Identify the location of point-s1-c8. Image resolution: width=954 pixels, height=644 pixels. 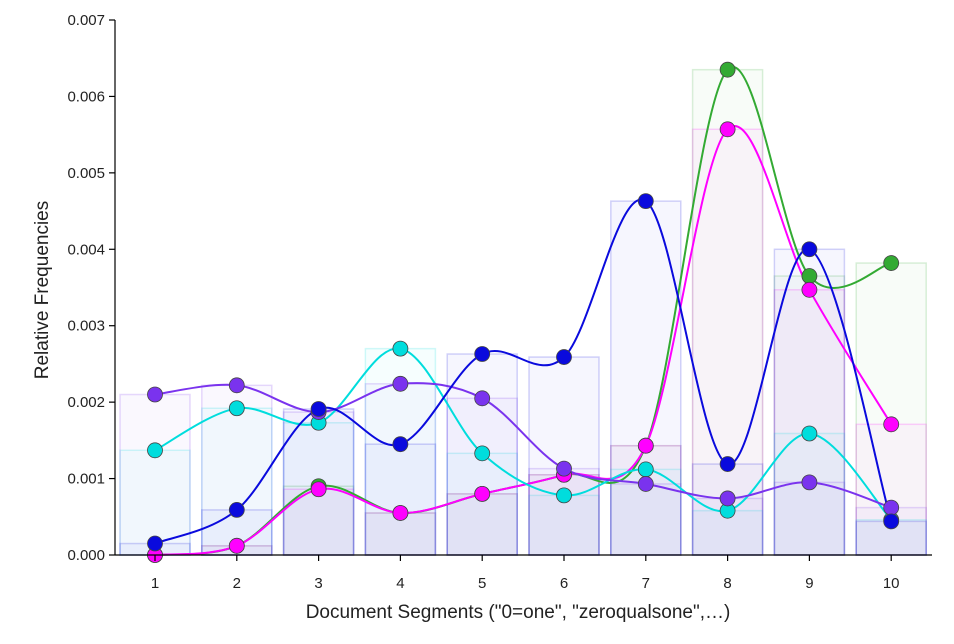
(727, 69).